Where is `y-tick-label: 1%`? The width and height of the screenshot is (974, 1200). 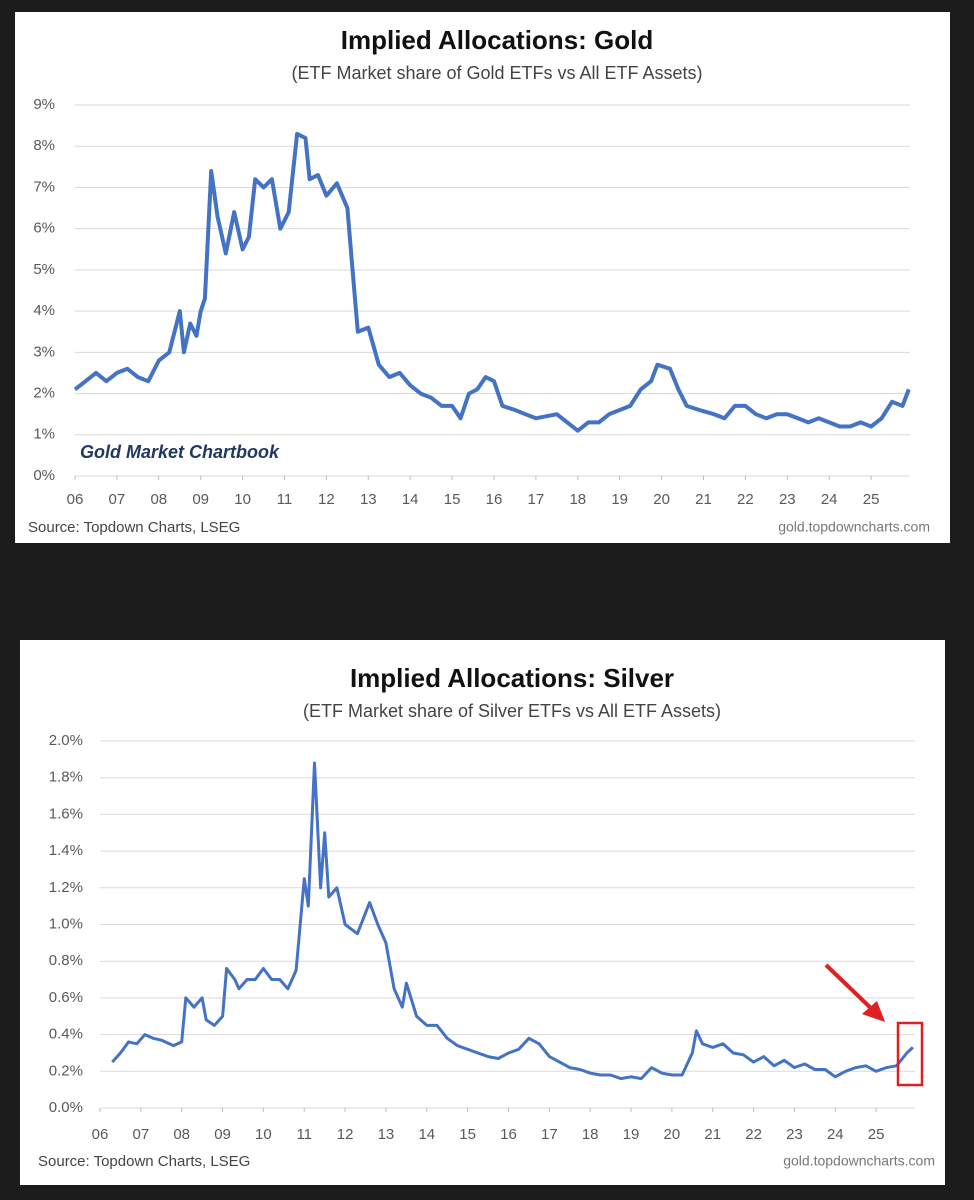 y-tick-label: 1% is located at coordinates (44, 434).